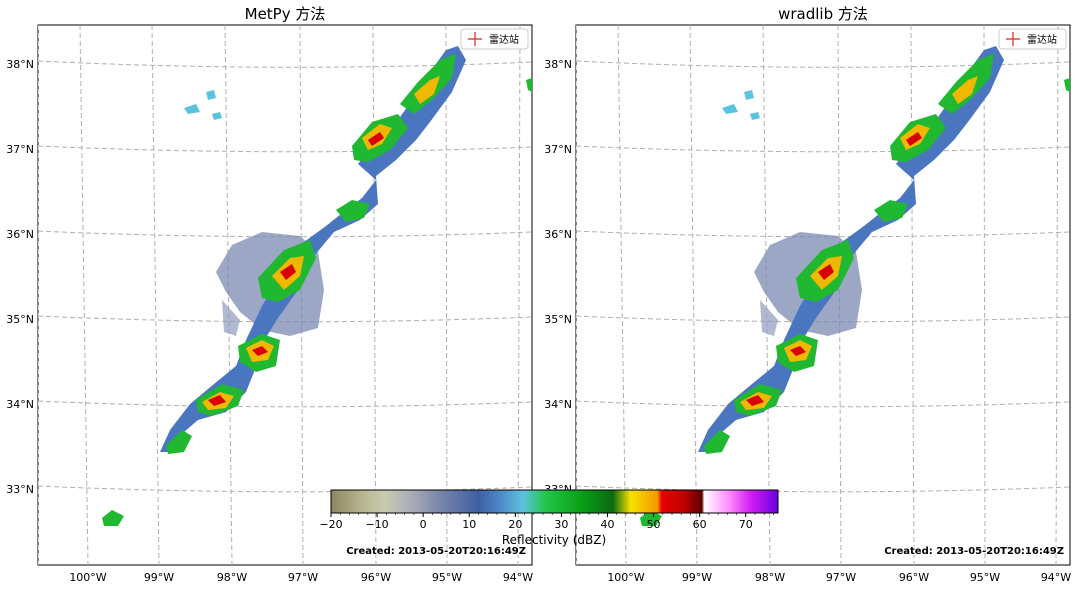 This screenshot has height=590, width=1080. I want to click on colorbar-label: Reflectivity (dBZ), so click(554, 540).